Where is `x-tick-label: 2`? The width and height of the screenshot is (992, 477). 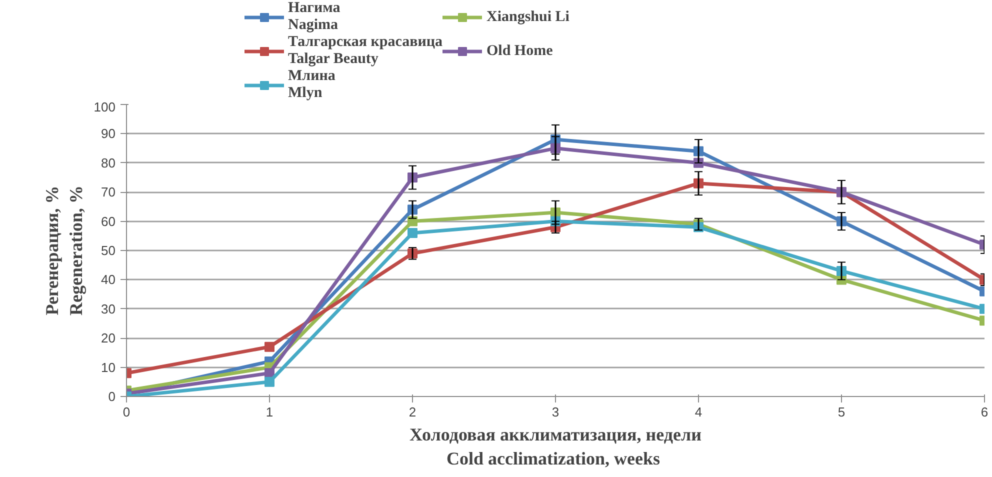
x-tick-label: 2 is located at coordinates (412, 412).